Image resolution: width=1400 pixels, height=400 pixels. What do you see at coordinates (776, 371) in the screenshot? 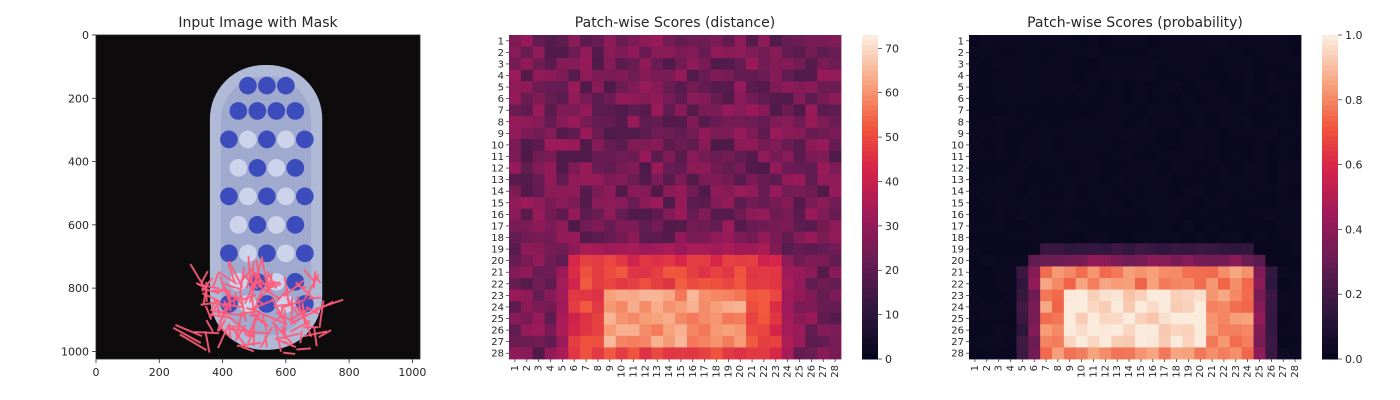
I see `x-tick-label: 23` at bounding box center [776, 371].